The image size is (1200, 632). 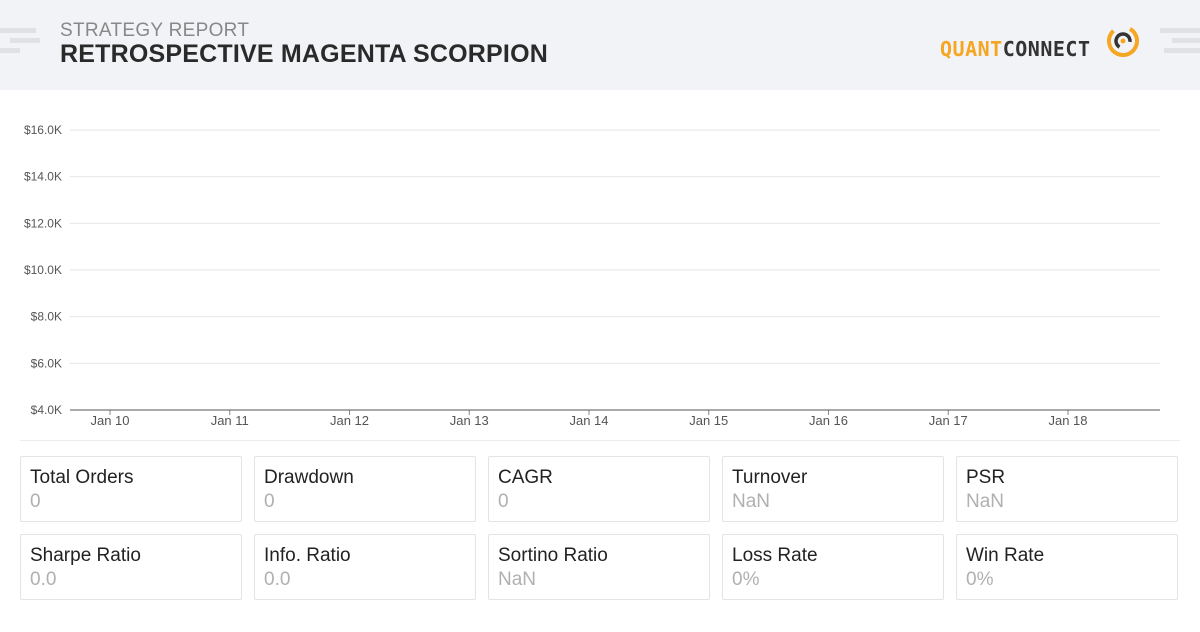 I want to click on stat-label: Sortino Ratio, so click(x=553, y=555).